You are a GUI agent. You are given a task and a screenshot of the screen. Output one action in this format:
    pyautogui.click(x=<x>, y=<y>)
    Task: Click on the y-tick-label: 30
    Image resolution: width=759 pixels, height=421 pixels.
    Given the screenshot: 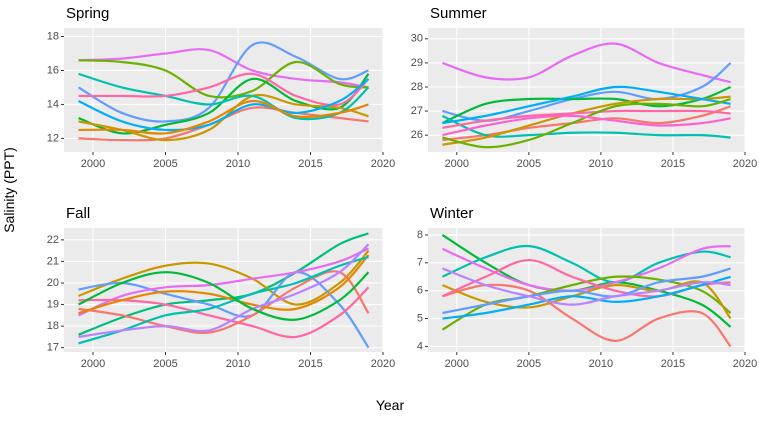 What is the action you would take?
    pyautogui.click(x=417, y=39)
    